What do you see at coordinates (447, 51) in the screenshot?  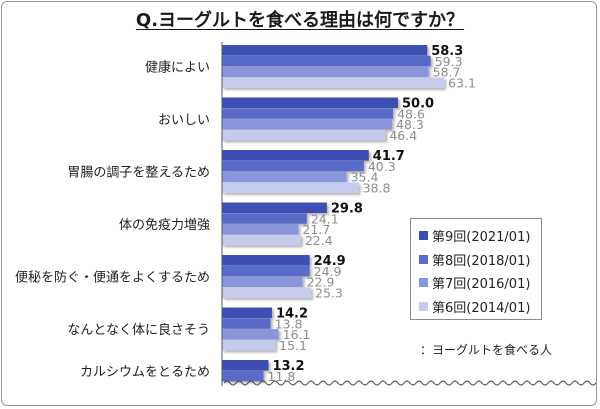 I see `data-label: 58.3` at bounding box center [447, 51].